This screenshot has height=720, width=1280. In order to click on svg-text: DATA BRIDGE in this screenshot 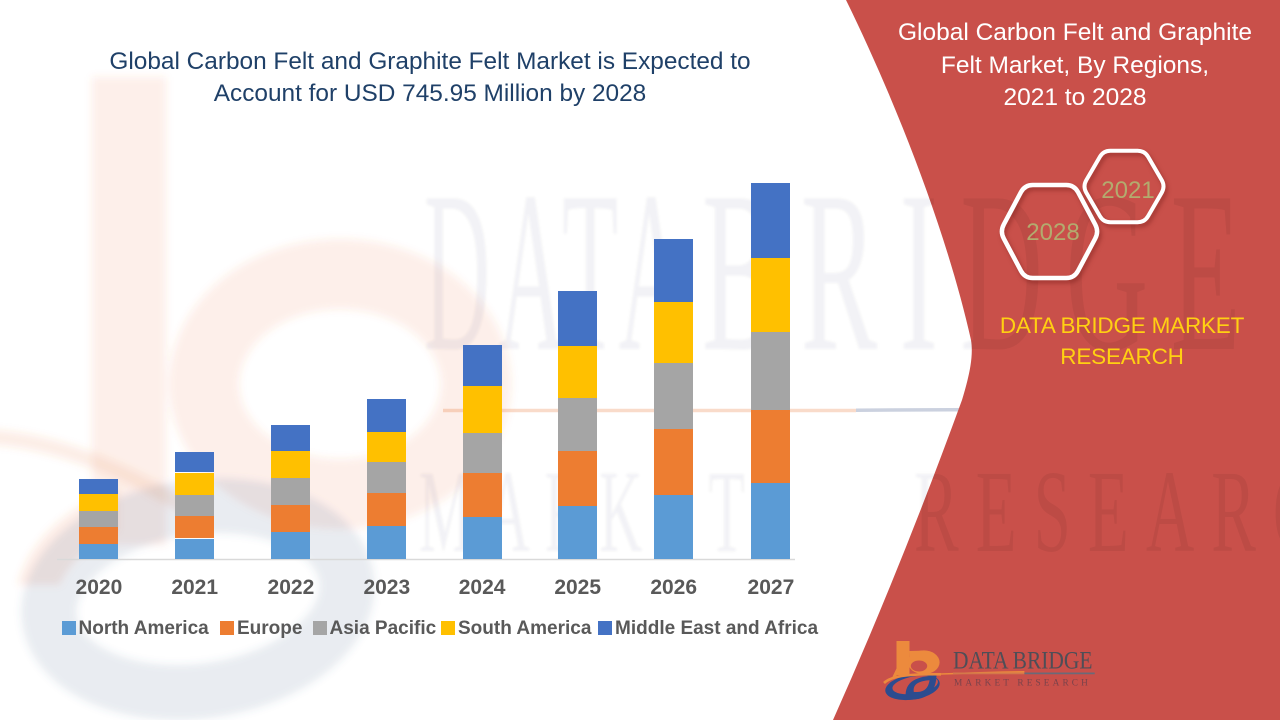, I will do `click(1023, 661)`.